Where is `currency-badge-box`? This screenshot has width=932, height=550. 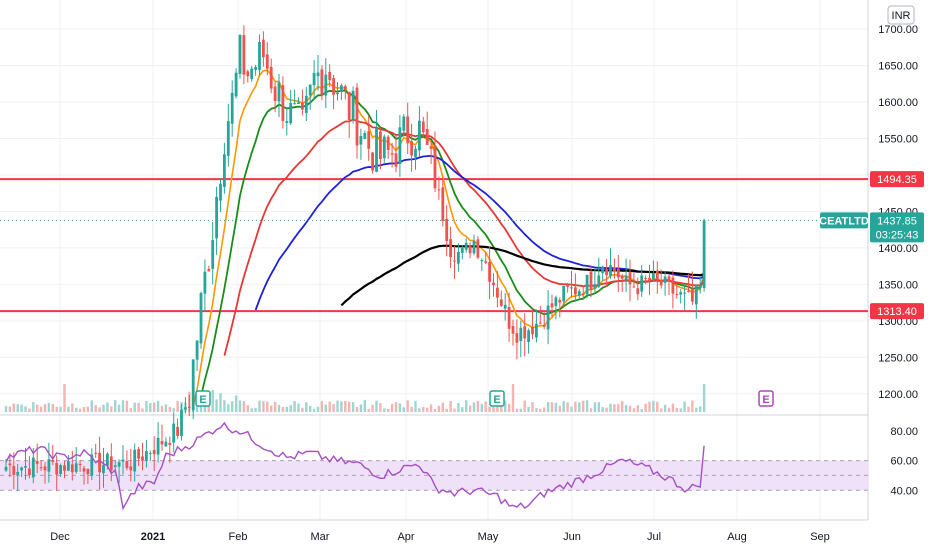 currency-badge-box is located at coordinates (901, 15).